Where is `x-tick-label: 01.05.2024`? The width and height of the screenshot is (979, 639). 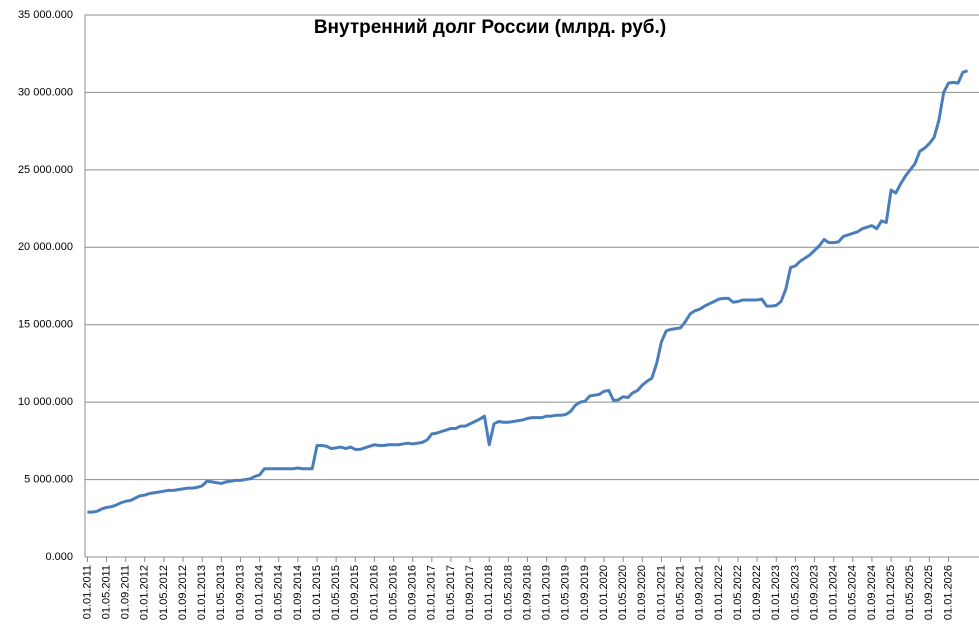
x-tick-label: 01.05.2024 is located at coordinates (853, 592).